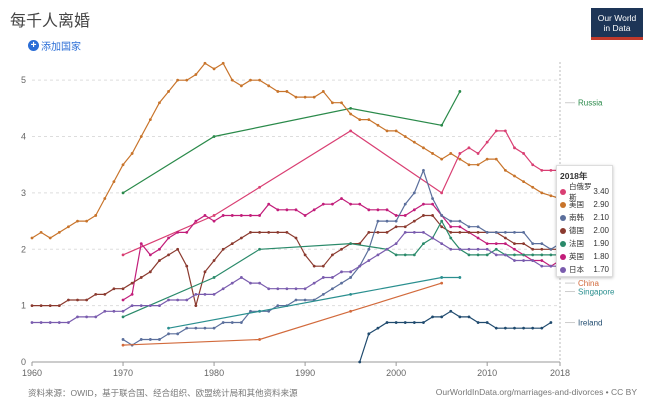  What do you see at coordinates (23, 249) in the screenshot?
I see `y-tick-label: 2` at bounding box center [23, 249].